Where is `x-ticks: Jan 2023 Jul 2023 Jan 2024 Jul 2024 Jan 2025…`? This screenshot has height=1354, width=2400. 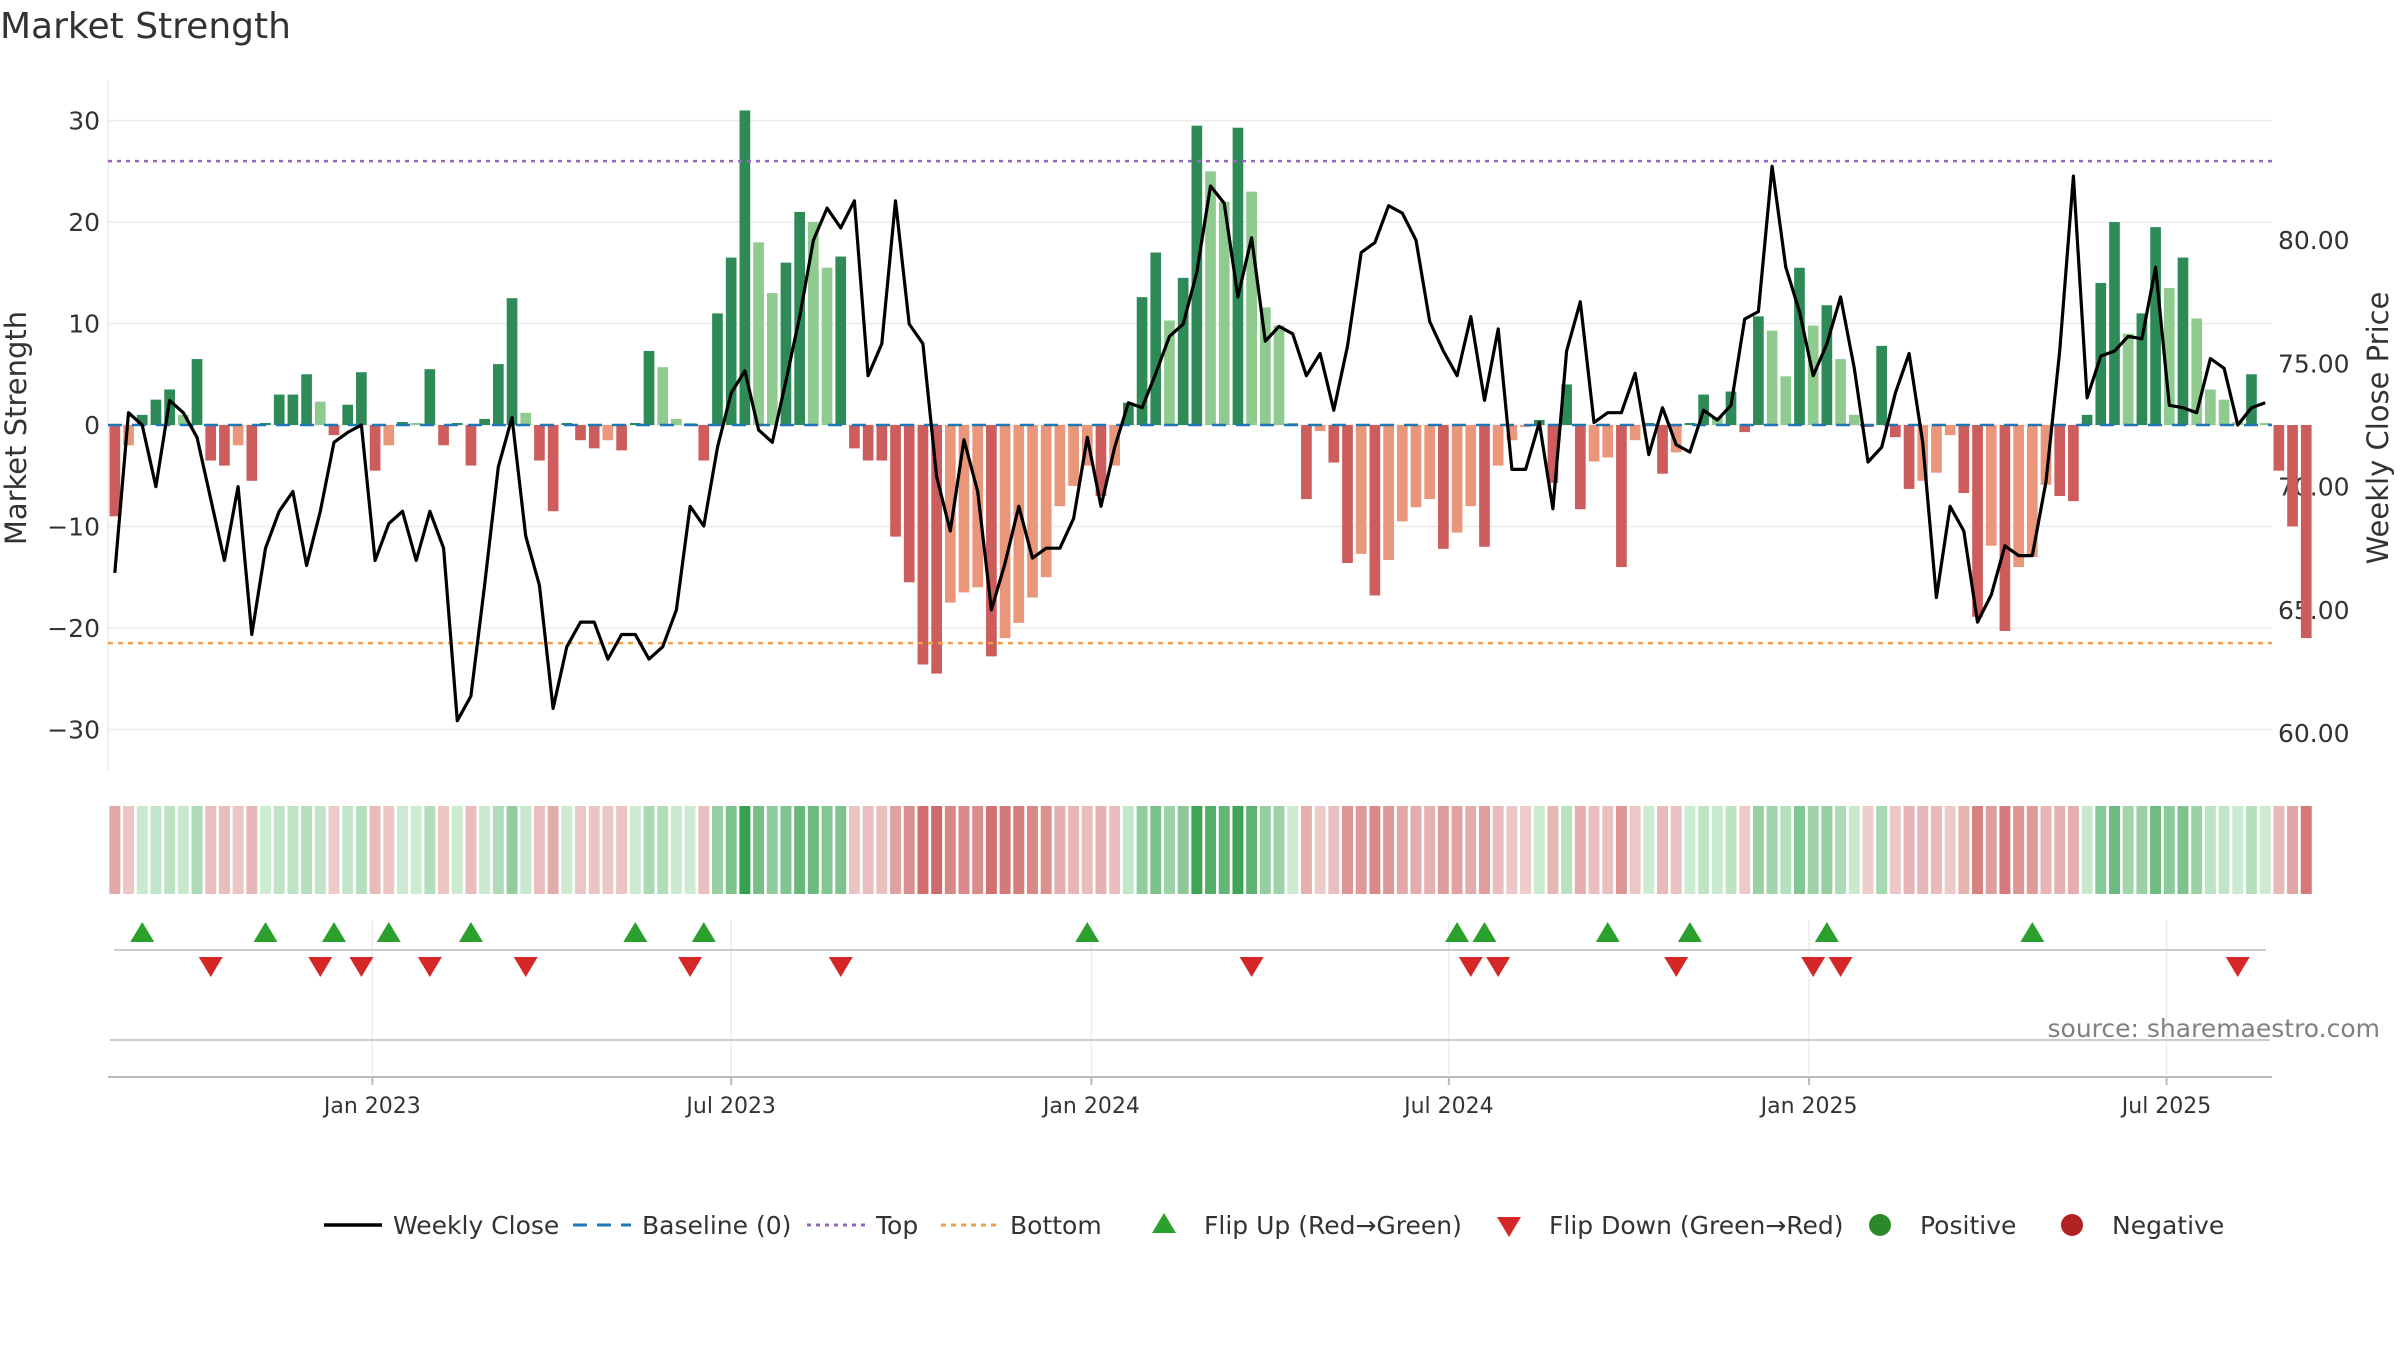 x-ticks: Jan 2023 Jul 2023 Jan 2024 Jul 2024 Jan 2025… is located at coordinates (1266, 1098).